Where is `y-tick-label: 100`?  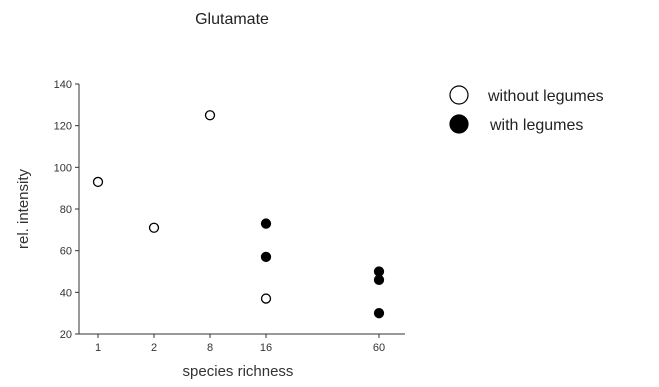 y-tick-label: 100 is located at coordinates (63, 168).